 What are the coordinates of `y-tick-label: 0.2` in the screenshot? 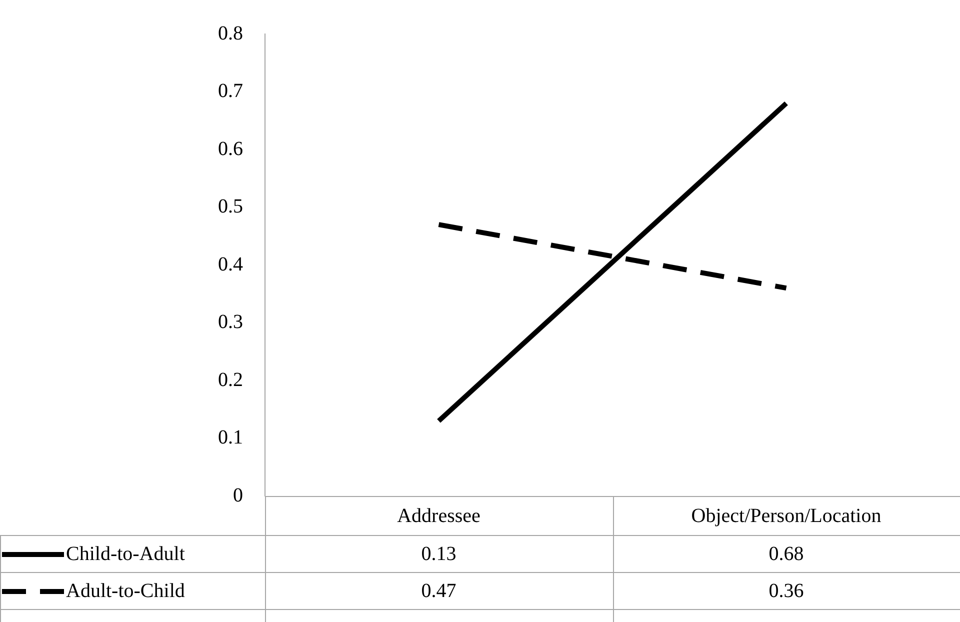 It's located at (230, 379).